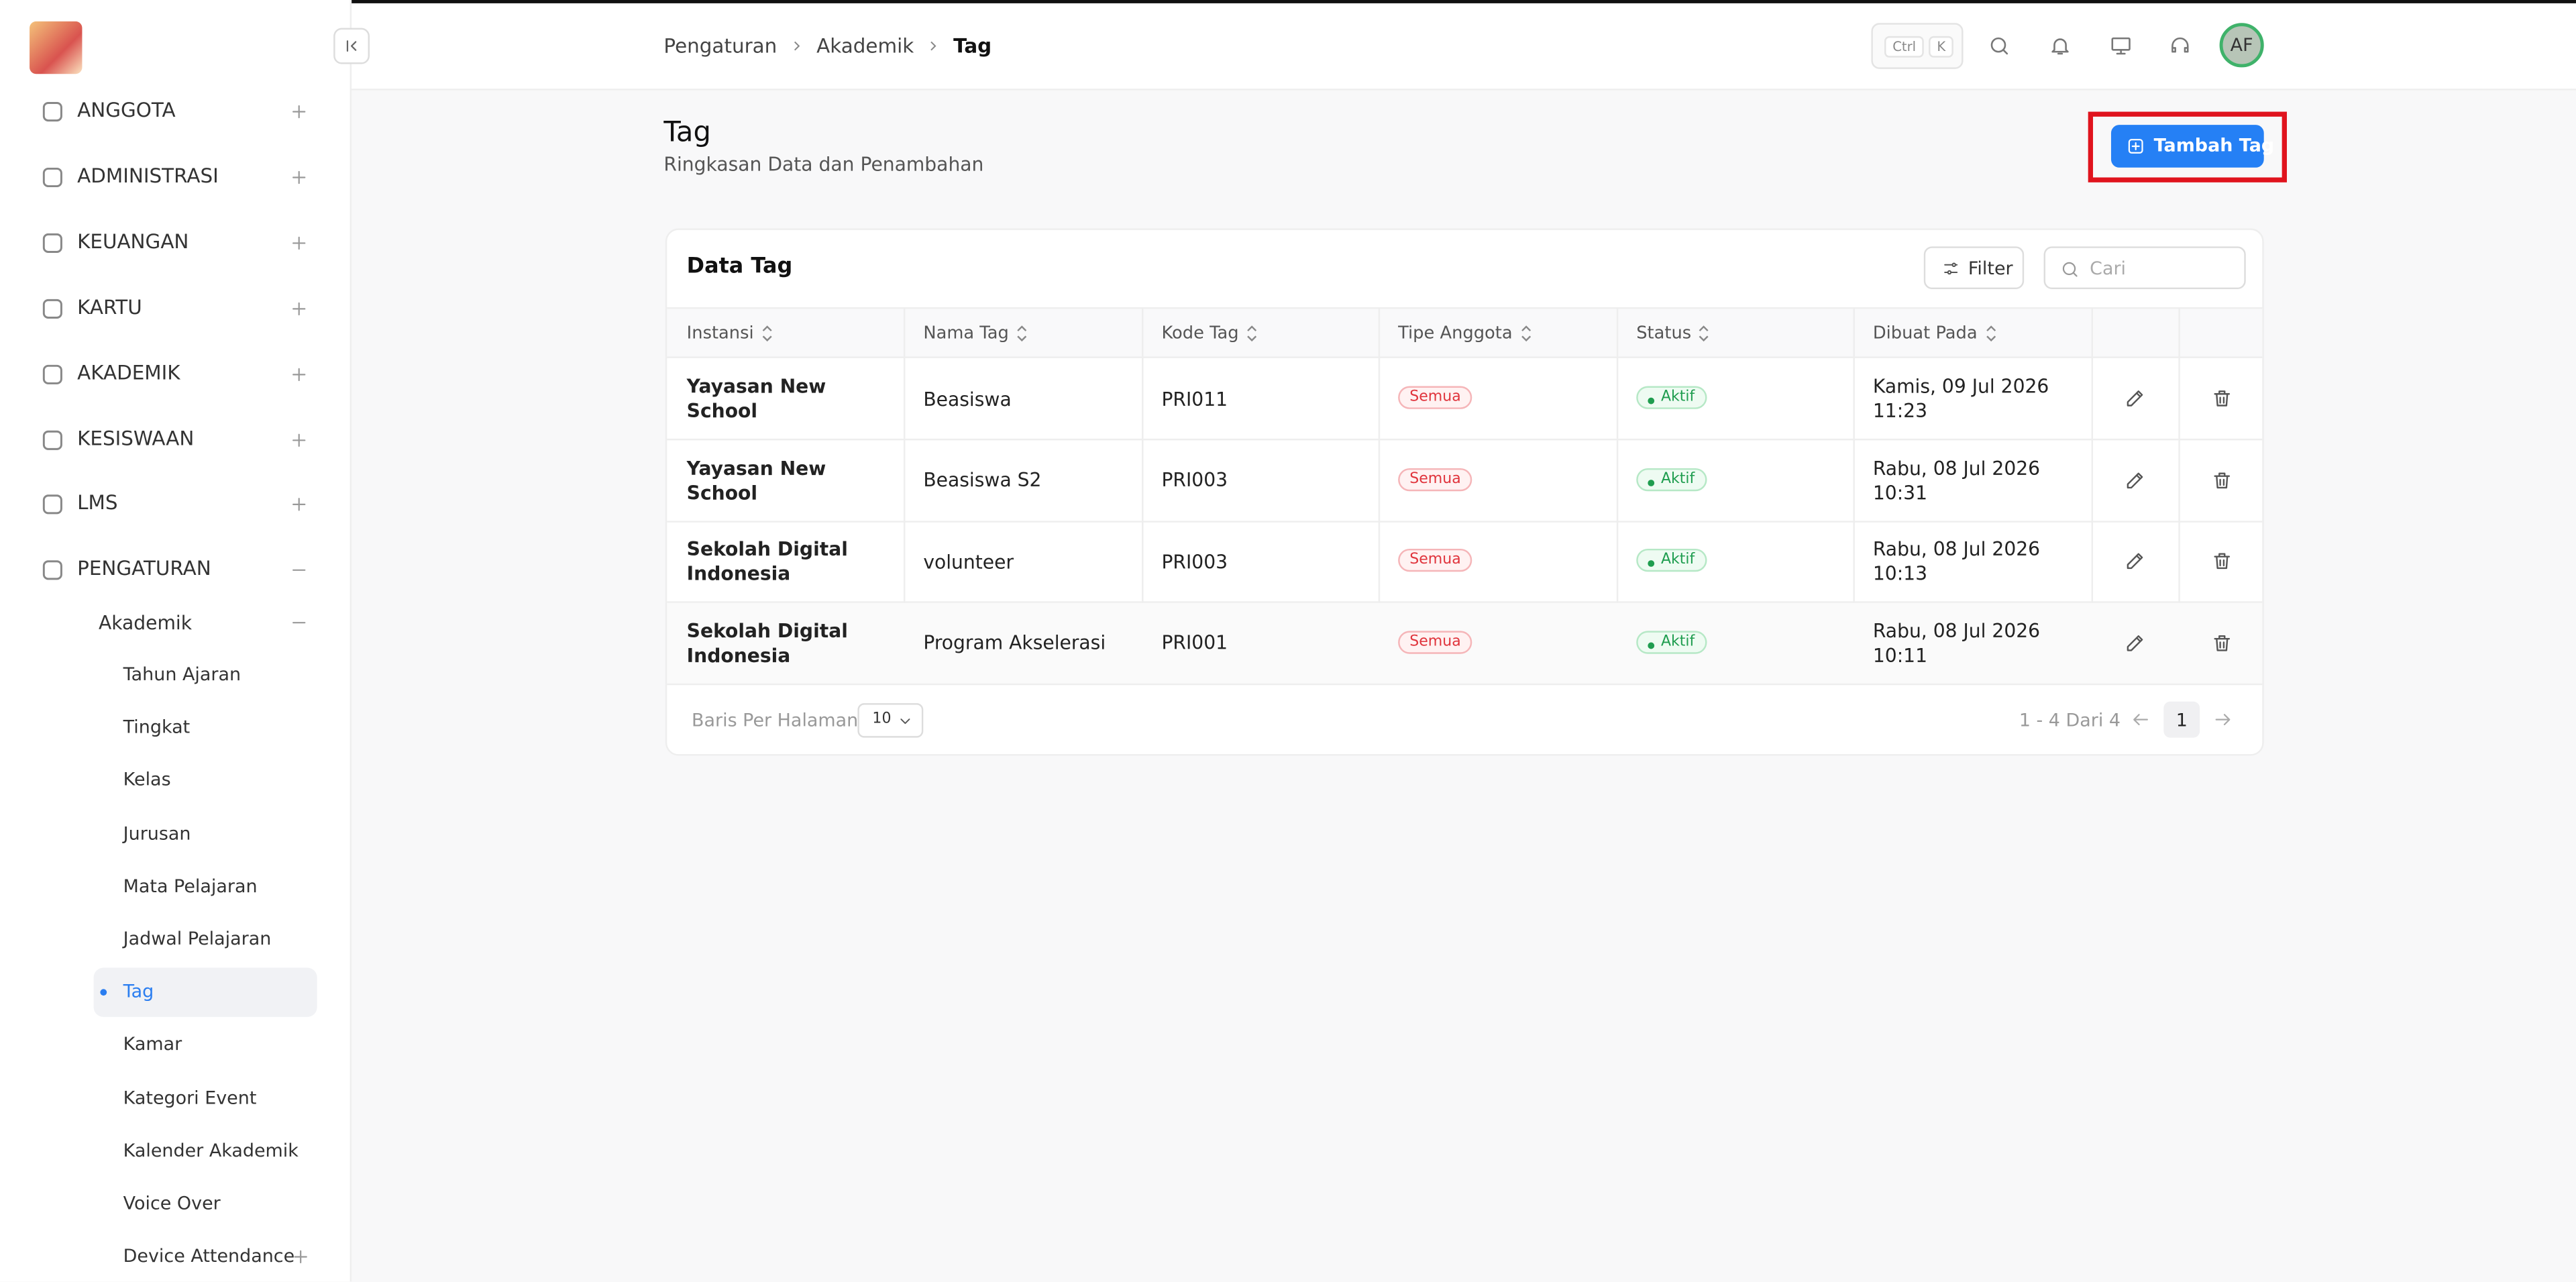  I want to click on submenu-item: Kelas, so click(205, 780).